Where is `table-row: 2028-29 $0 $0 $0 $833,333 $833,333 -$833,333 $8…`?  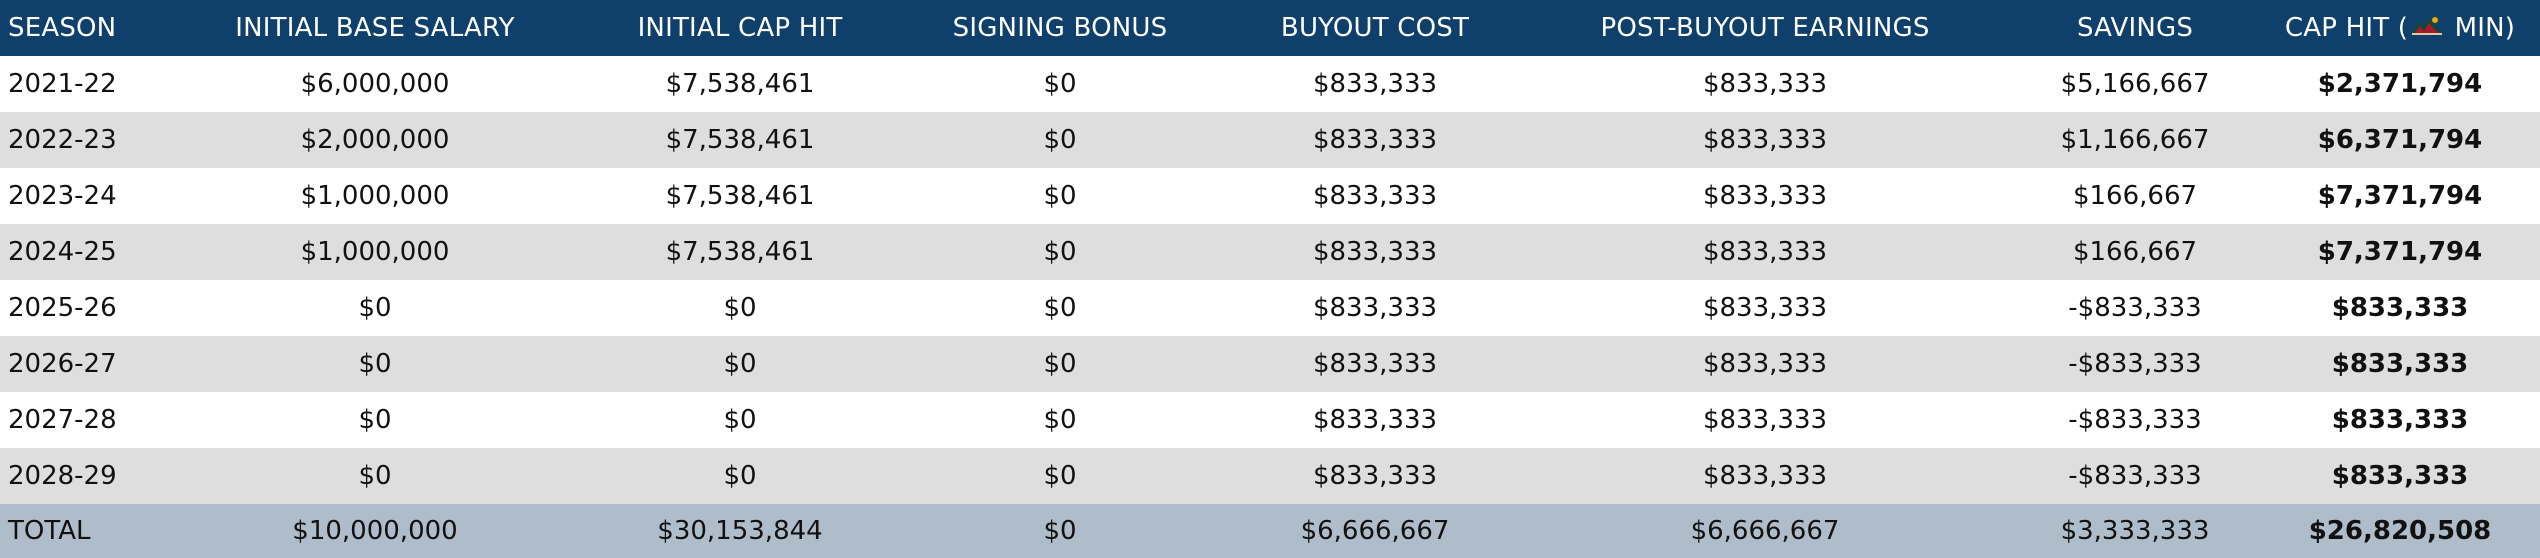
table-row: 2028-29 $0 $0 $0 $833,333 $833,333 -$833,333 $8… is located at coordinates (1270, 476).